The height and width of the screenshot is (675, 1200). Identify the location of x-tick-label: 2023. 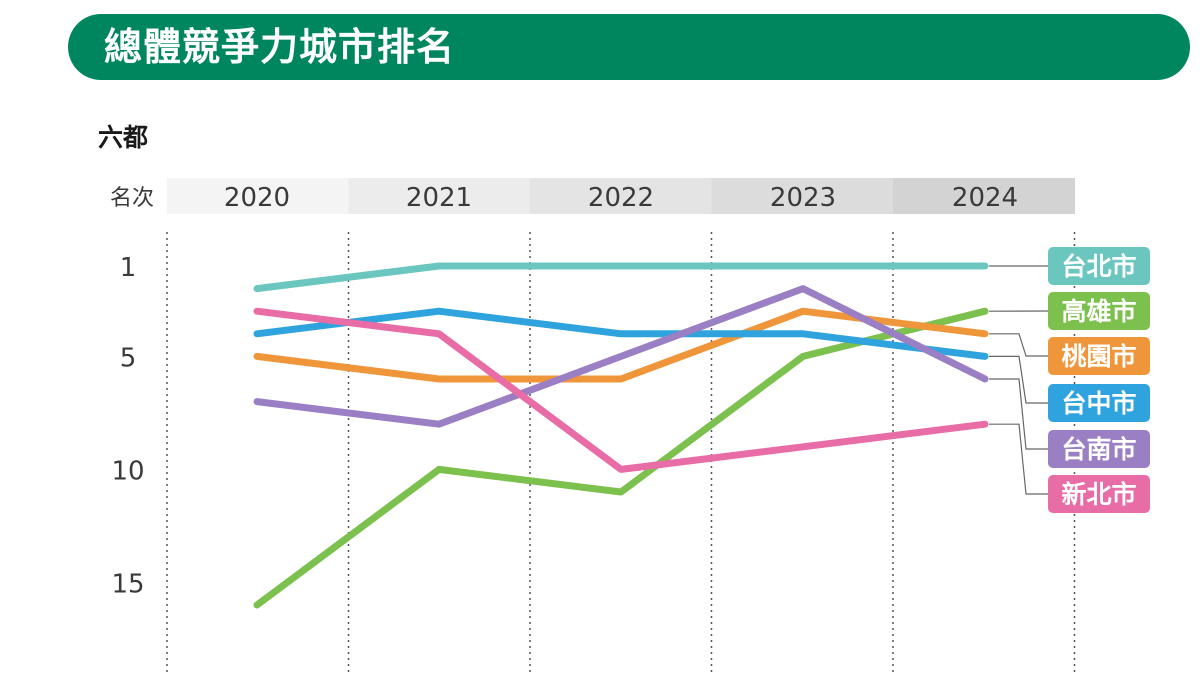
(803, 198).